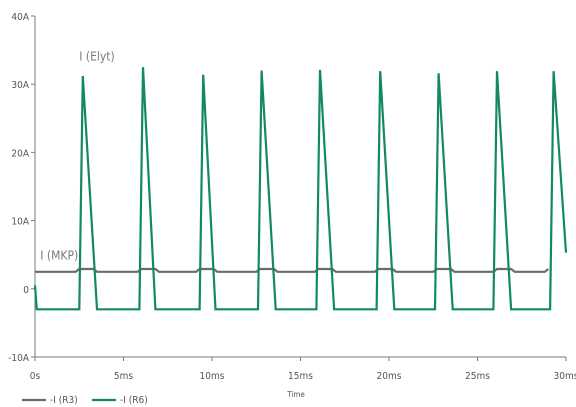 The image size is (576, 407). What do you see at coordinates (96, 56) in the screenshot?
I see `annotation-label: I (Elyt)` at bounding box center [96, 56].